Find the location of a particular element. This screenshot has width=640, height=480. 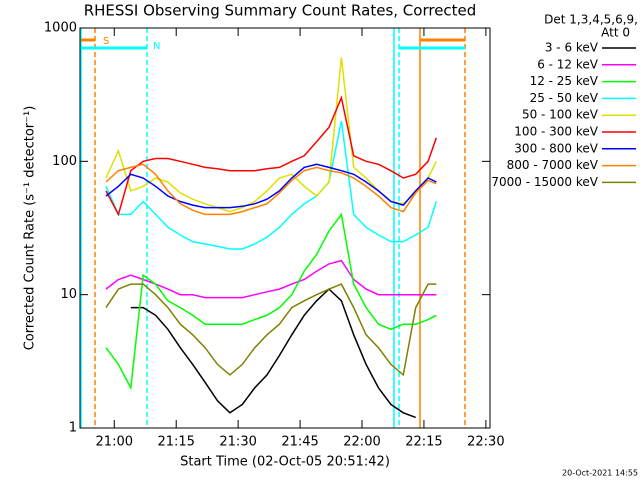

legend-label: 3 - 6 keV is located at coordinates (572, 48).